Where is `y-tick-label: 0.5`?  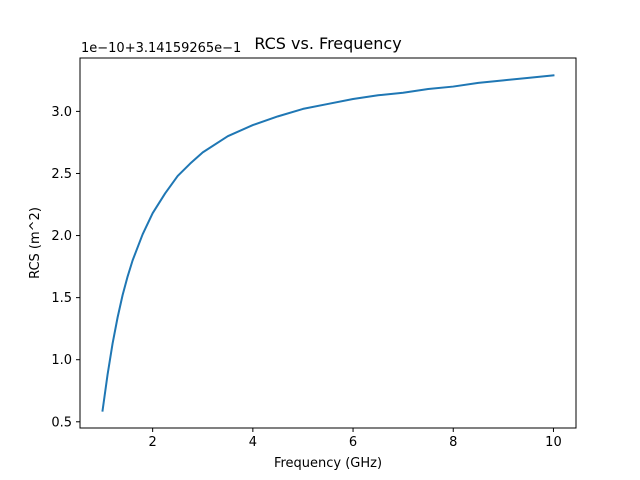 y-tick-label: 0.5 is located at coordinates (61, 422).